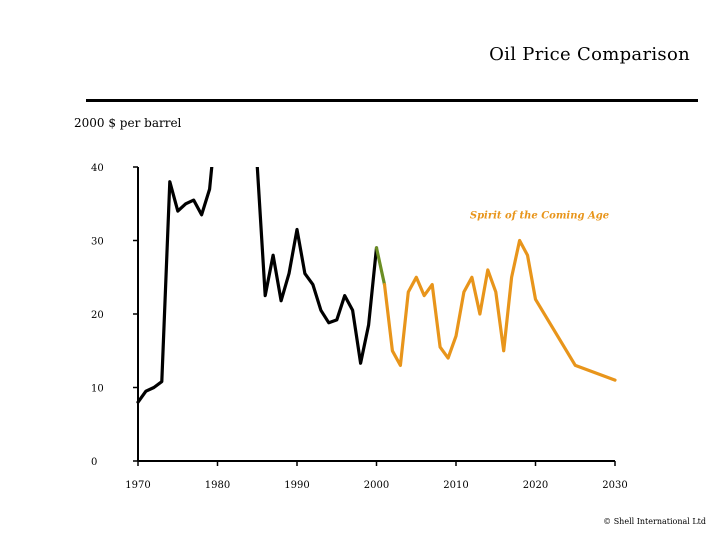  Describe the element at coordinates (455, 485) in the screenshot. I see `x-tick-label: 2010` at that location.